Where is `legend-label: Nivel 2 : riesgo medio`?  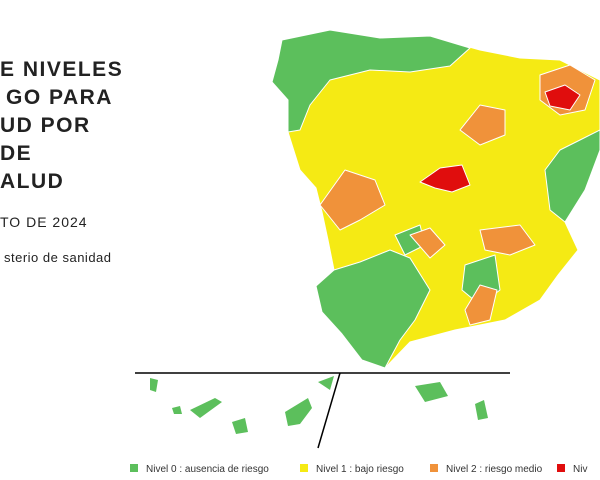
legend-label: Nivel 2 : riesgo medio is located at coordinates (494, 469).